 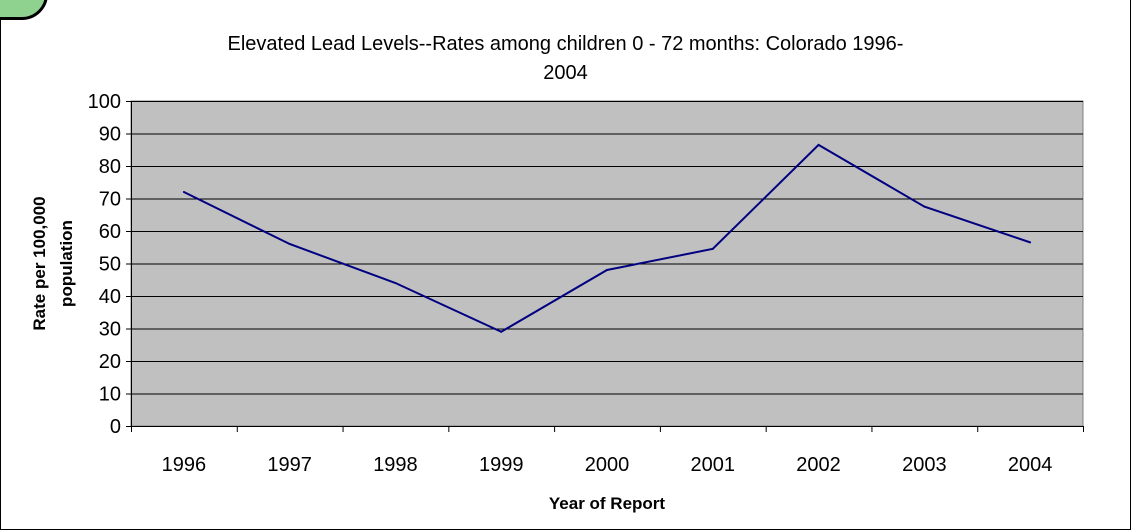 I want to click on x-tick-label: 2002, so click(x=818, y=465).